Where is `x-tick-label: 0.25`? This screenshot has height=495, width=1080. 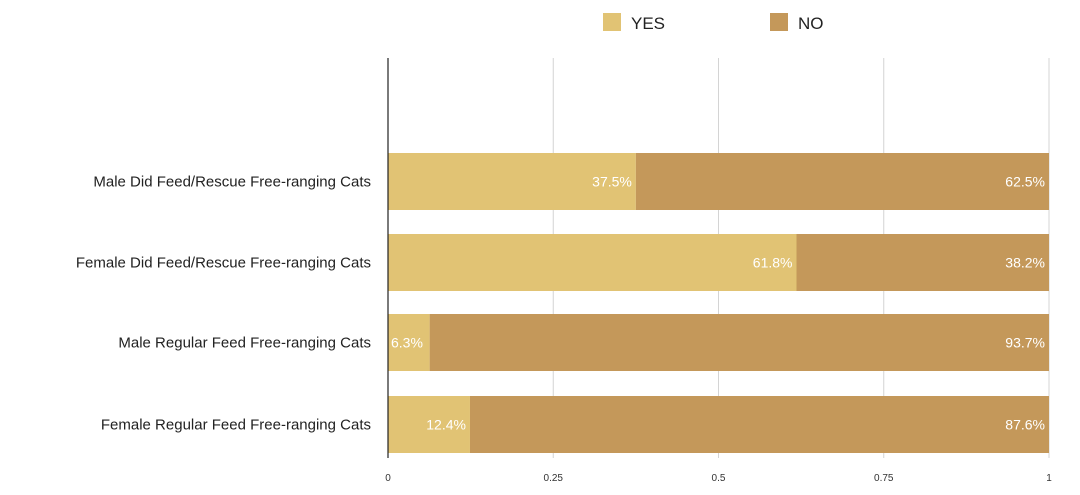
x-tick-label: 0.25 is located at coordinates (554, 478).